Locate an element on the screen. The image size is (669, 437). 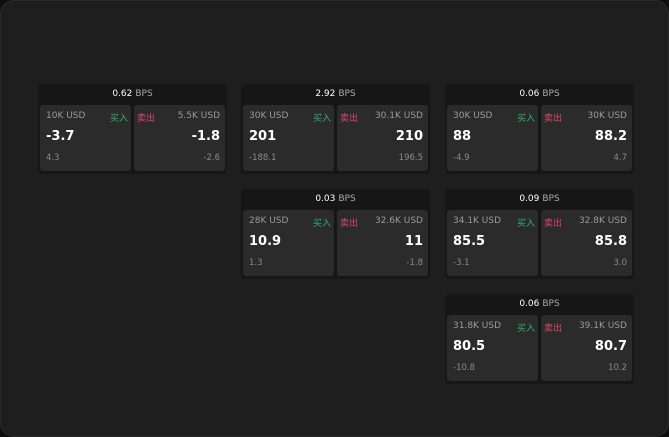
sell-price: 11 is located at coordinates (413, 241).